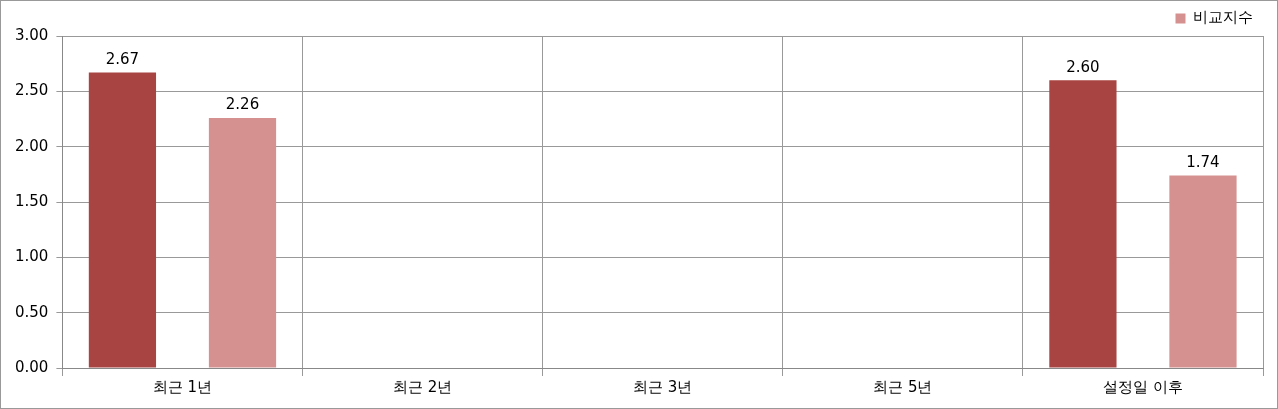 Image resolution: width=1278 pixels, height=409 pixels. I want to click on x-tick-label: 최근 5년, so click(903, 386).